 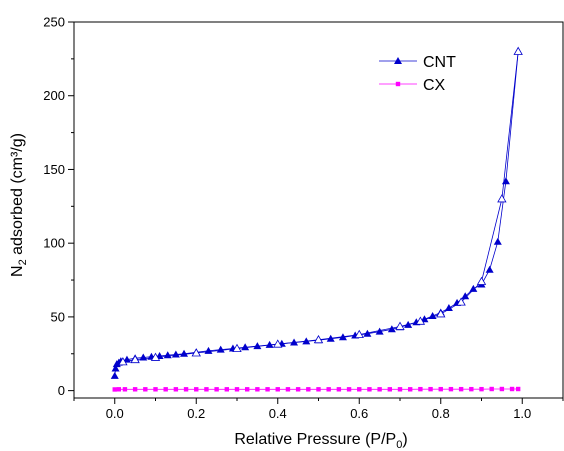 What do you see at coordinates (320, 441) in the screenshot?
I see `x-axis-title: Relative Pressure (P/P0)` at bounding box center [320, 441].